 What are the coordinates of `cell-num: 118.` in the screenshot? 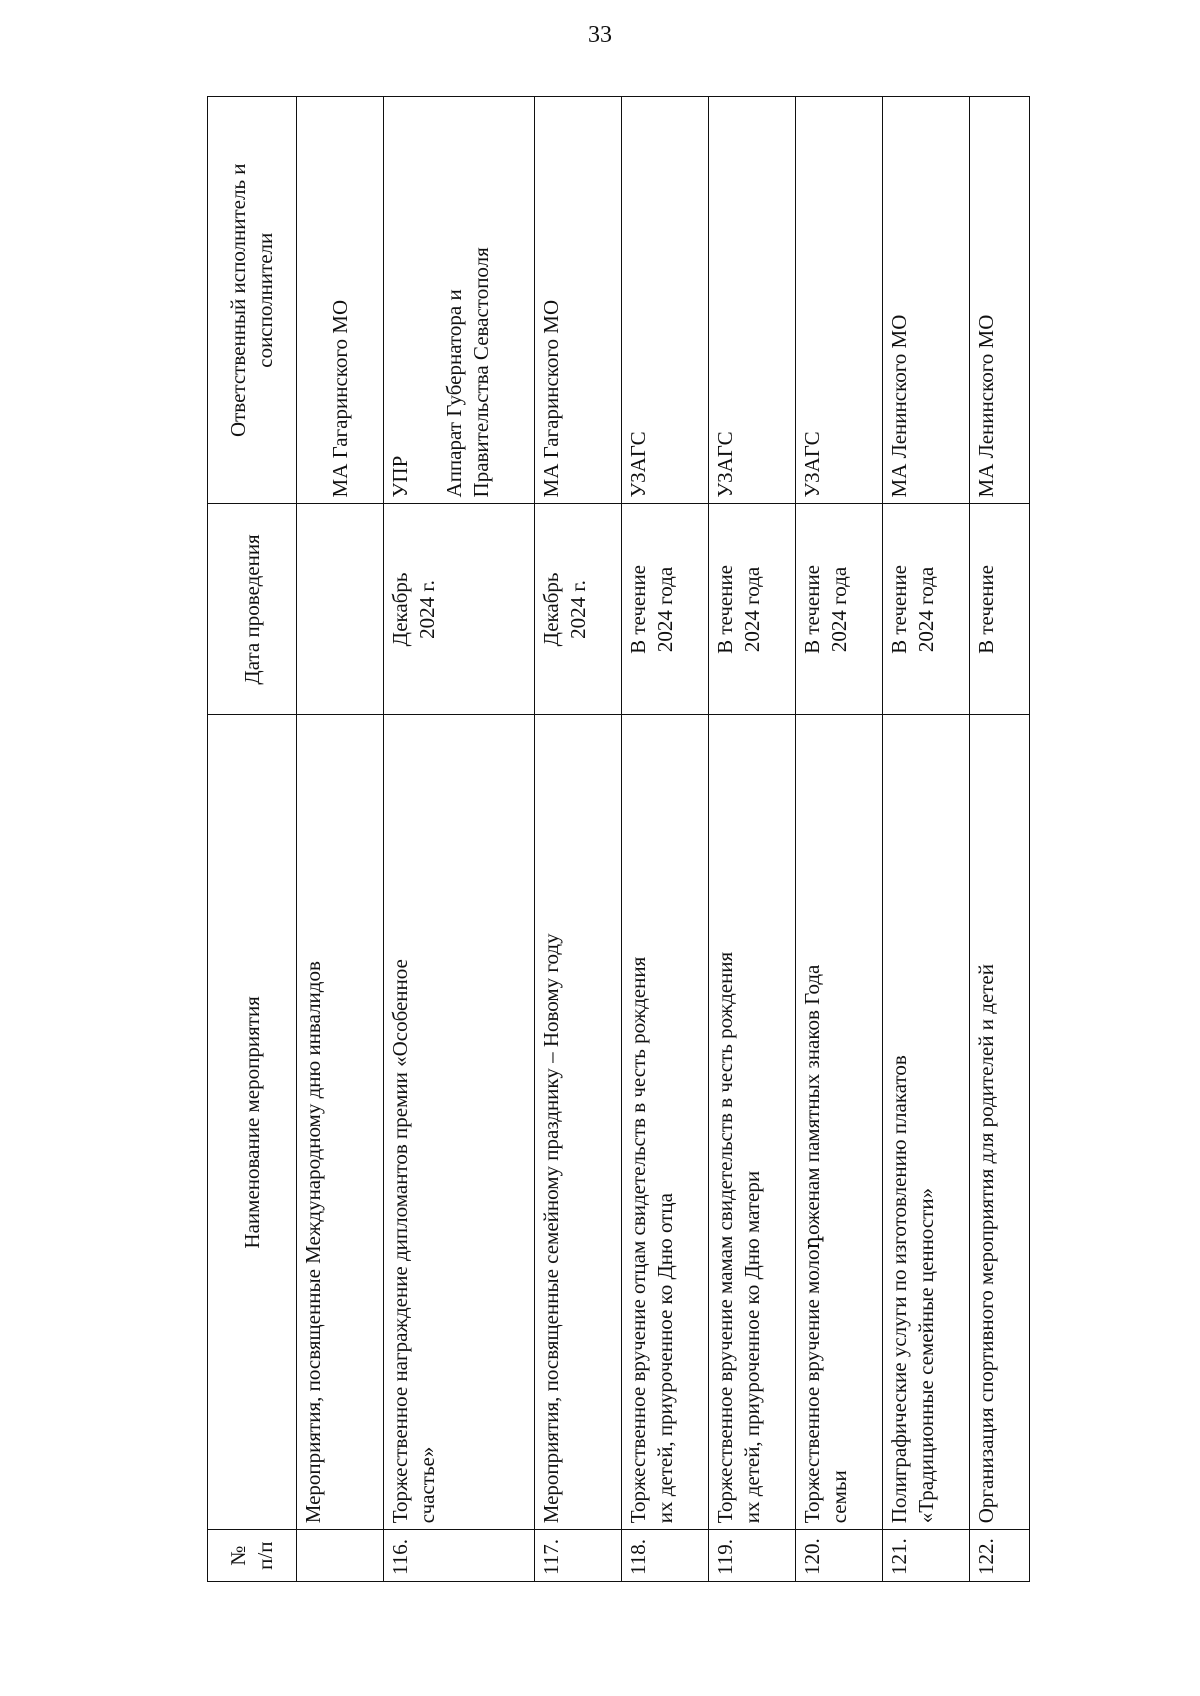 It's located at (665, 1555).